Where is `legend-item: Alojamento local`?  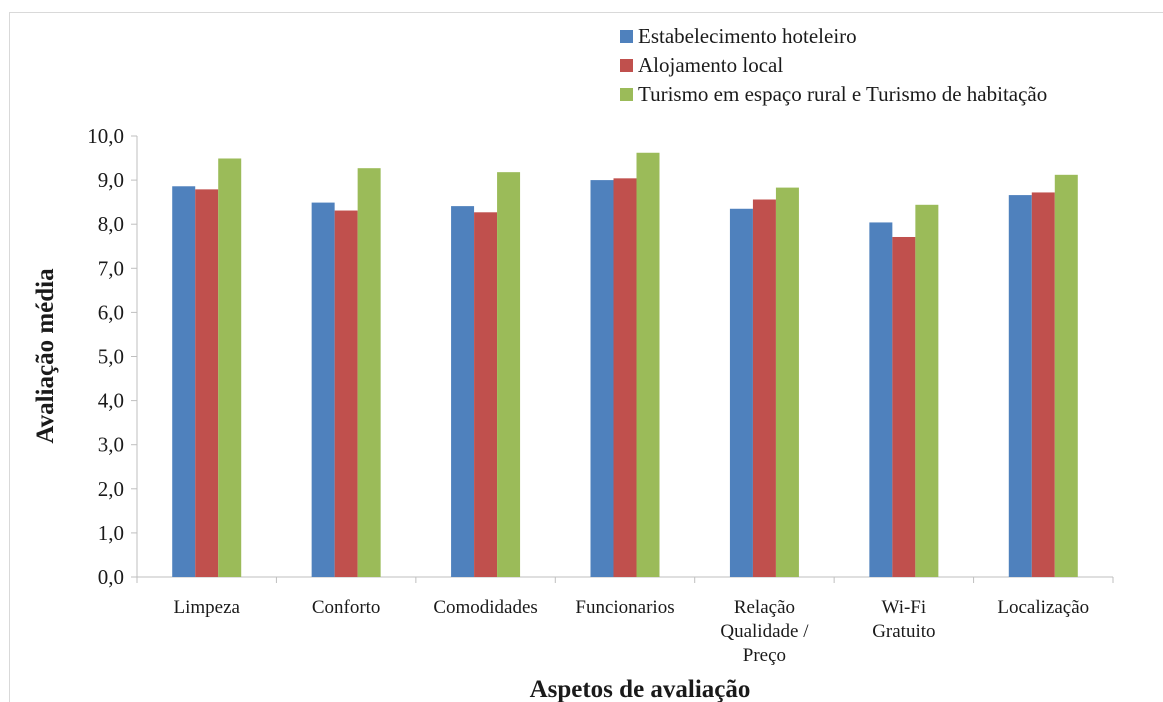
legend-item: Alojamento local is located at coordinates (833, 65).